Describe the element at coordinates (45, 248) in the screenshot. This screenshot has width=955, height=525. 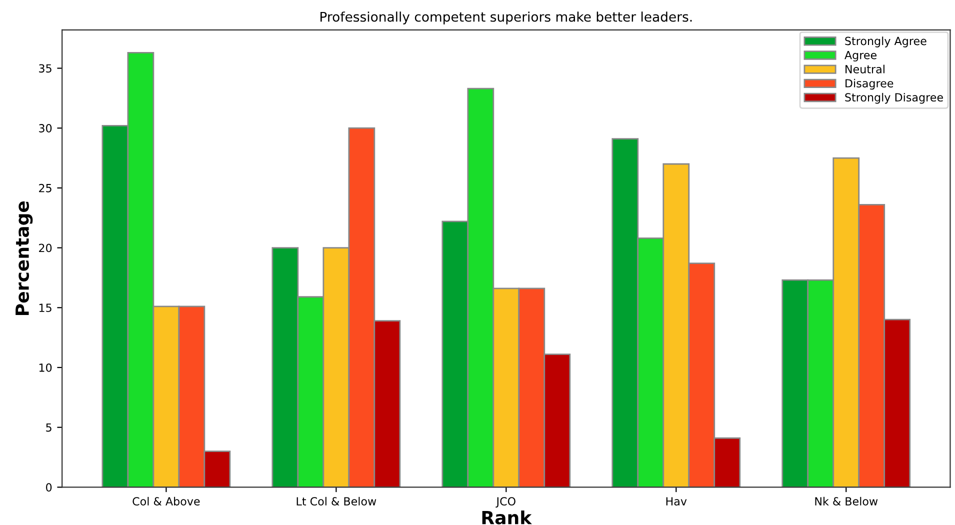
I see `y-tick-label: 20` at that location.